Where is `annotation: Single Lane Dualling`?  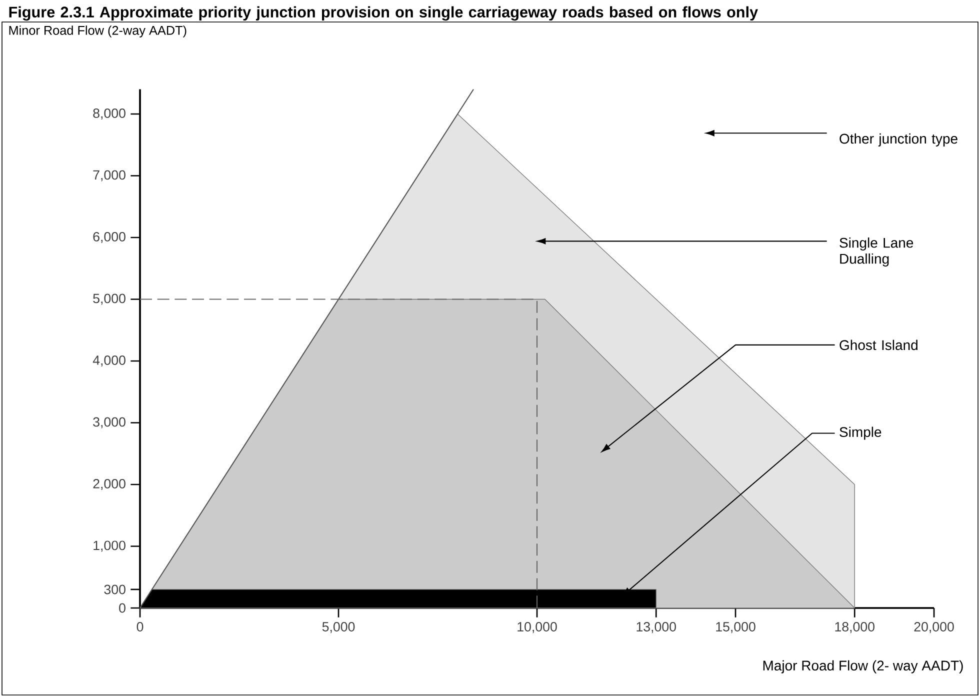
annotation: Single Lane Dualling is located at coordinates (877, 252).